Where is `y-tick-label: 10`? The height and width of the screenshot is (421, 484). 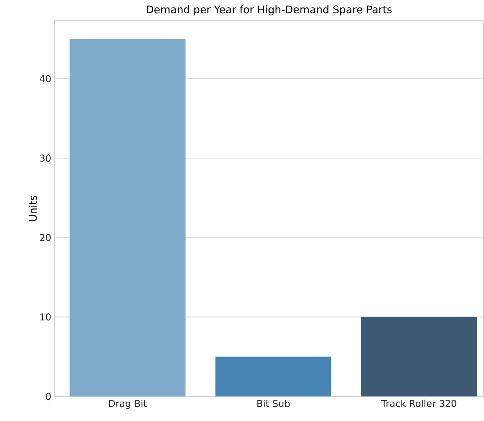 y-tick-label: 10 is located at coordinates (45, 317).